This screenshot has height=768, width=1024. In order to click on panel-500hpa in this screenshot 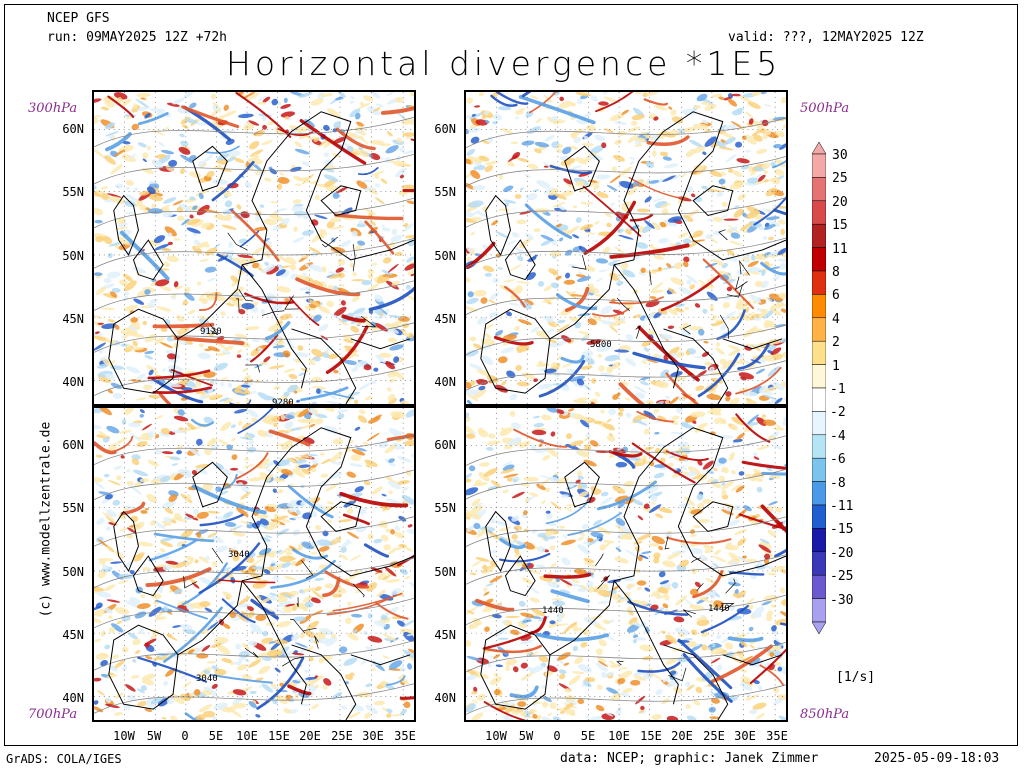, I will do `click(626, 248)`.